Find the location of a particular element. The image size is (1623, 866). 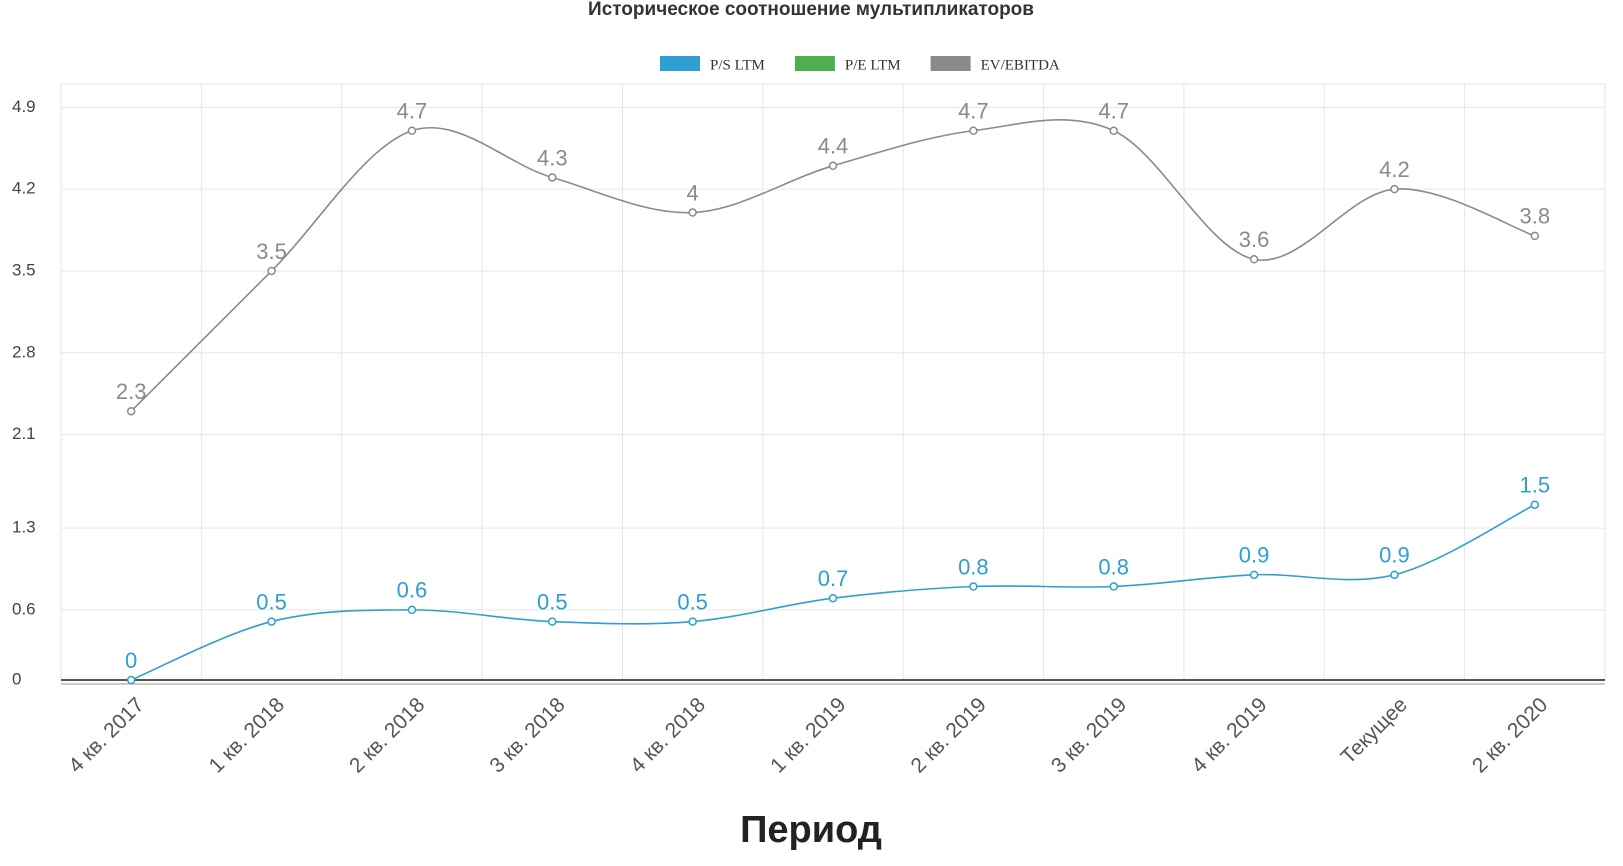

data-label: 4 is located at coordinates (693, 192).